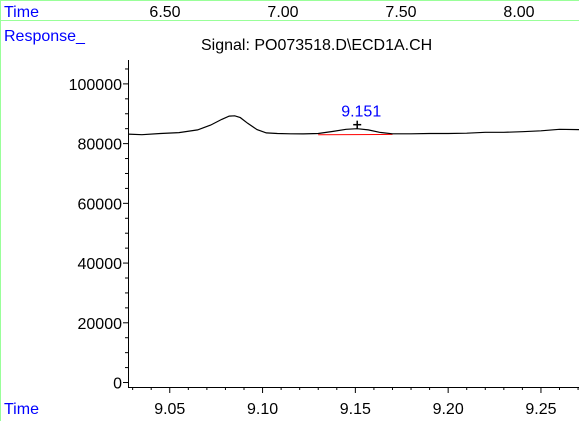  I want to click on top-axis-tick-label: 8.00, so click(518, 12).